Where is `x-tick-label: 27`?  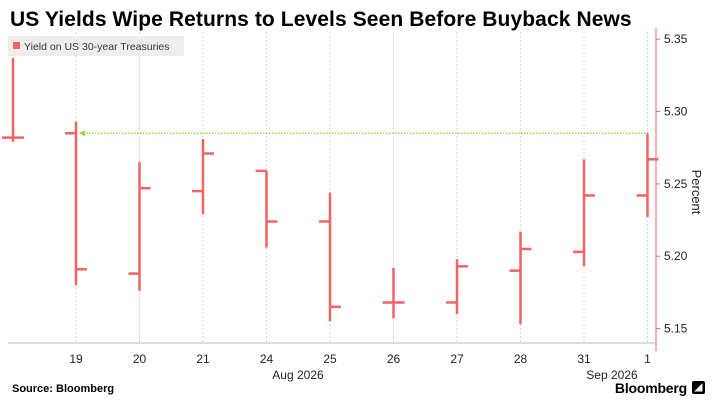
x-tick-label: 27 is located at coordinates (457, 359).